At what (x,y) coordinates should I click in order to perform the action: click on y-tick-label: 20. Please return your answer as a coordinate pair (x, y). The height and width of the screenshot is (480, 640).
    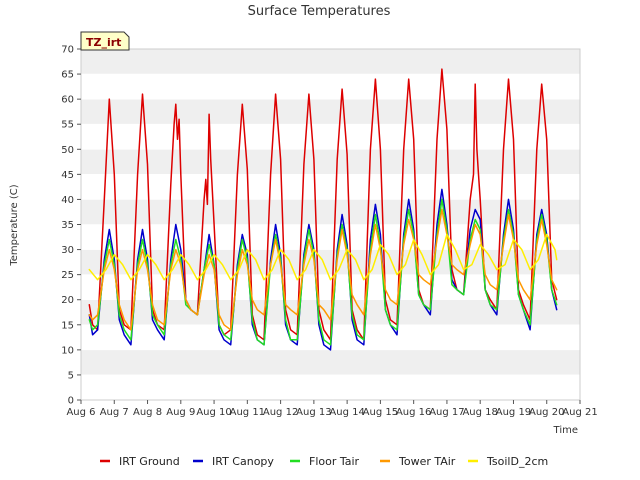
    Looking at the image, I should click on (67, 300).